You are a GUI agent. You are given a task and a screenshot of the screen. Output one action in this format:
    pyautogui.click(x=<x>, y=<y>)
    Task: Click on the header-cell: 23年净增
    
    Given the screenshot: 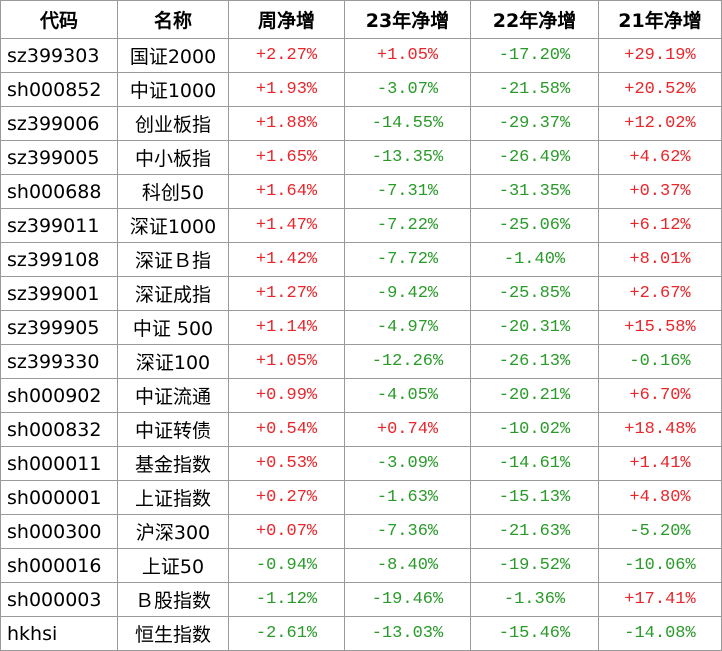 What is the action you would take?
    pyautogui.click(x=407, y=19)
    